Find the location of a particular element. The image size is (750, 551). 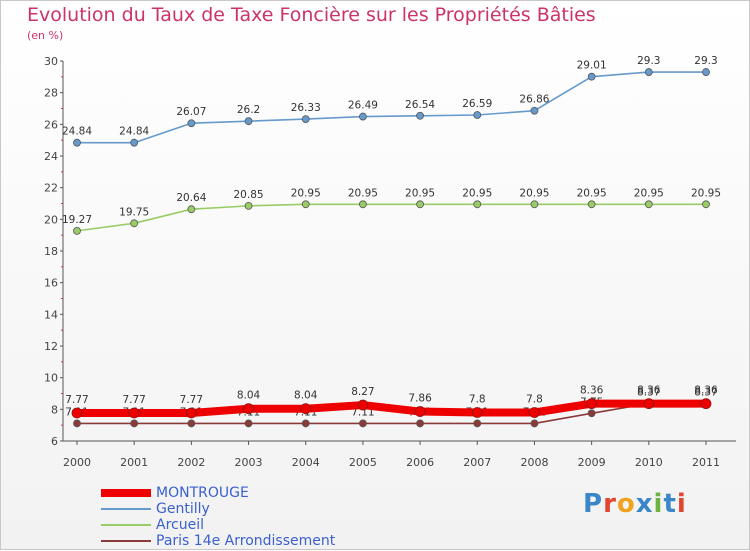

data-label: 7.86 is located at coordinates (420, 399).